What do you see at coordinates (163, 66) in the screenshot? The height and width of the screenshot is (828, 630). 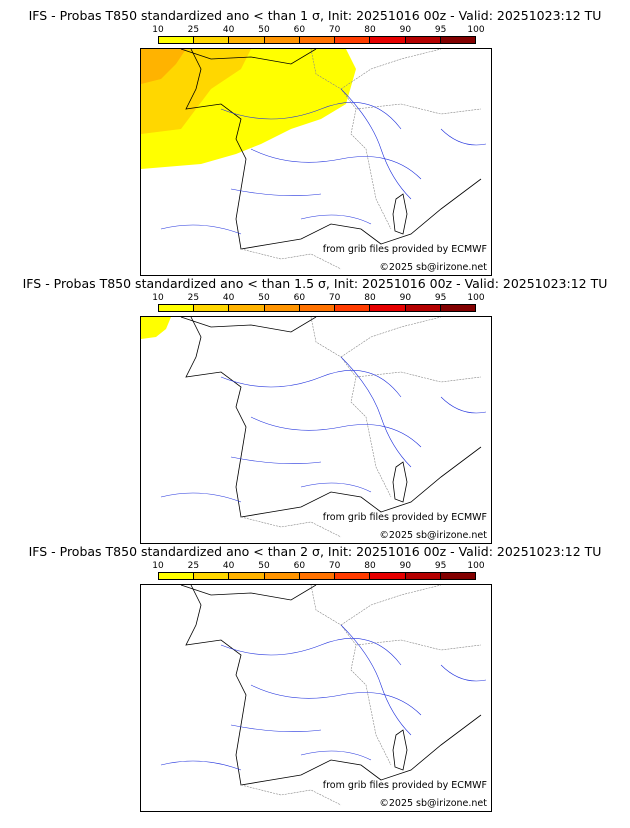 I see `prob-area-orange` at bounding box center [163, 66].